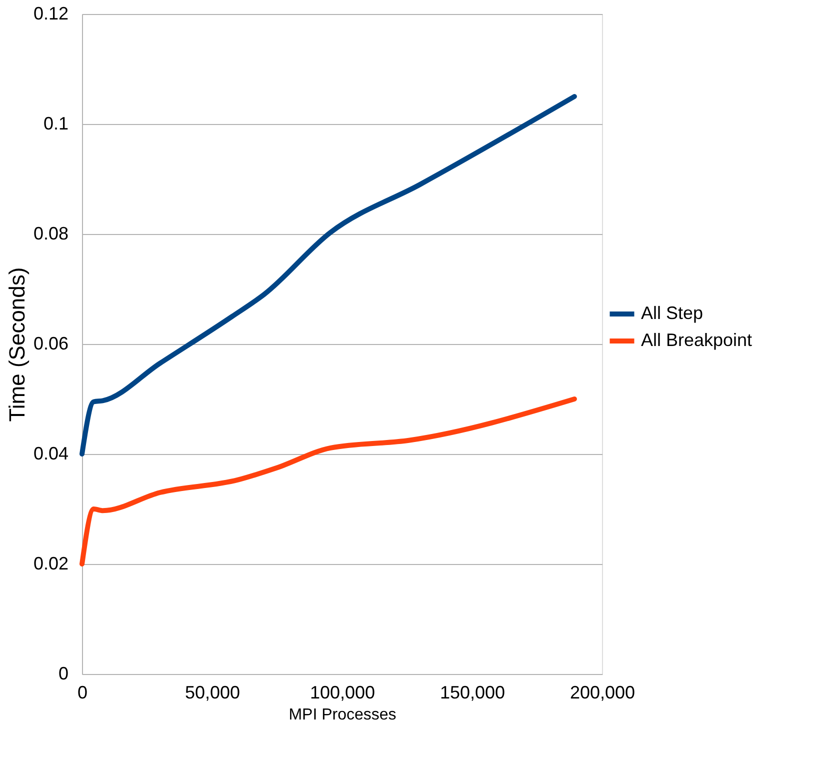 The image size is (829, 772). What do you see at coordinates (696, 340) in the screenshot?
I see `legend-label: All Breakpoint` at bounding box center [696, 340].